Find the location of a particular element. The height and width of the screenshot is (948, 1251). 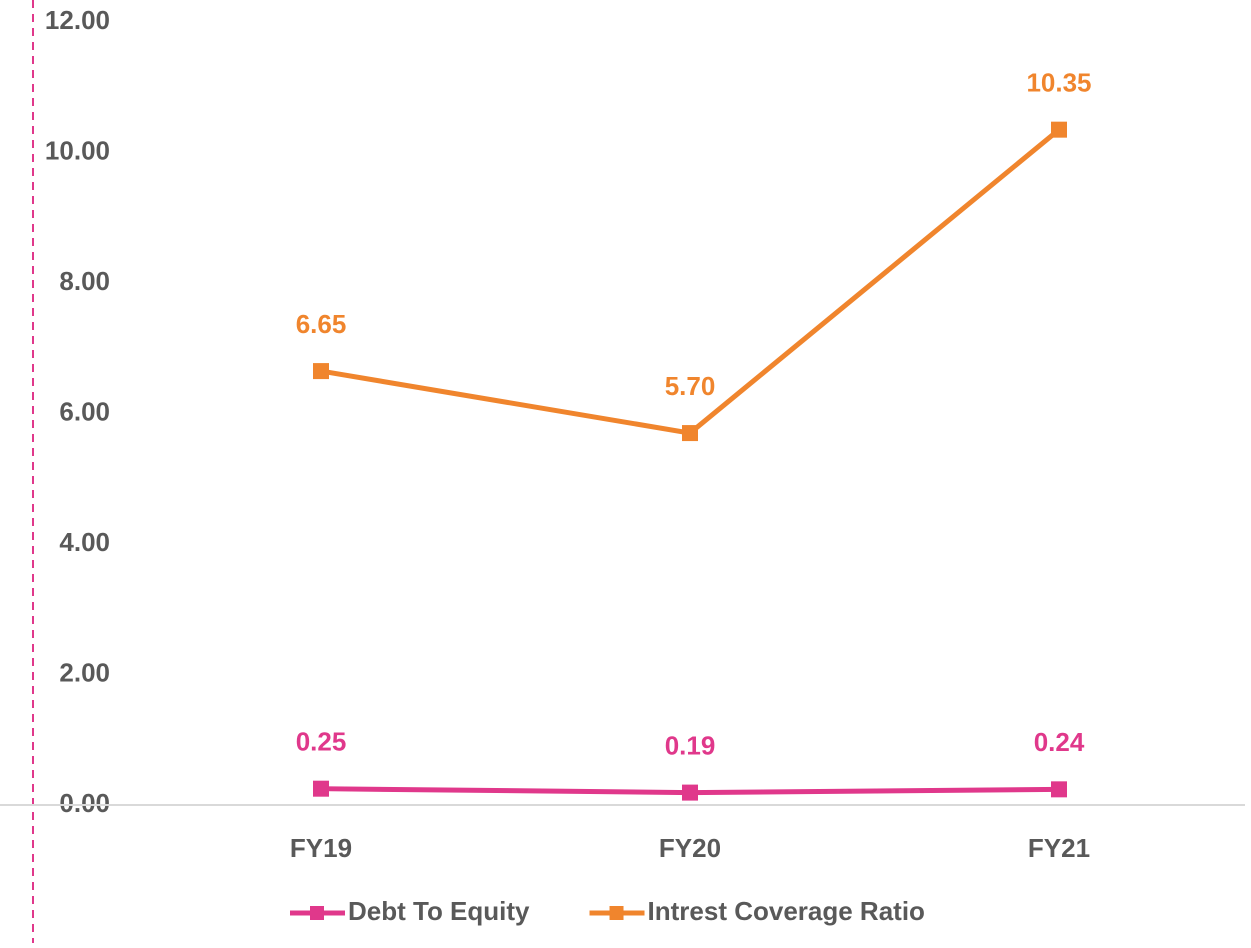

data-label: 0.24 is located at coordinates (1059, 742).